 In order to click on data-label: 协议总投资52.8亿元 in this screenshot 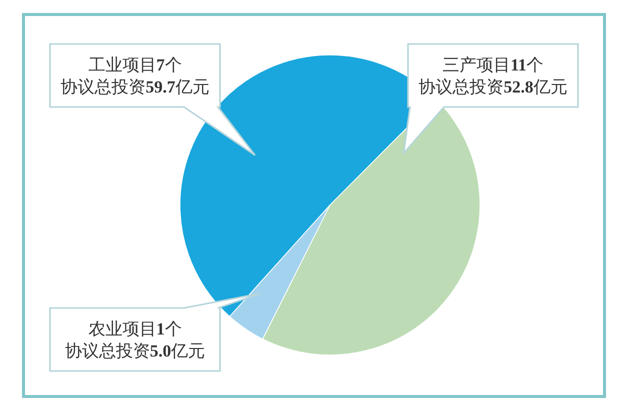, I will do `click(493, 88)`.